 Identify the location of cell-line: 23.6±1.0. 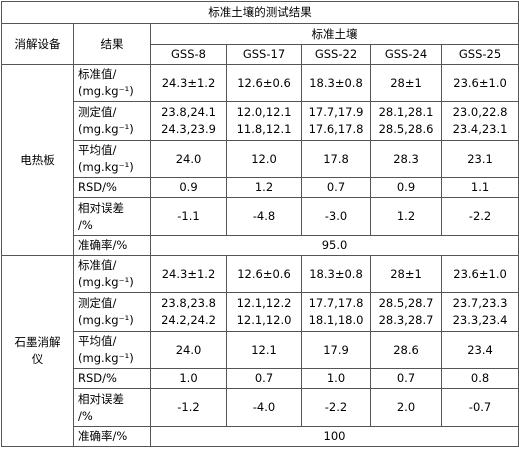
(480, 82).